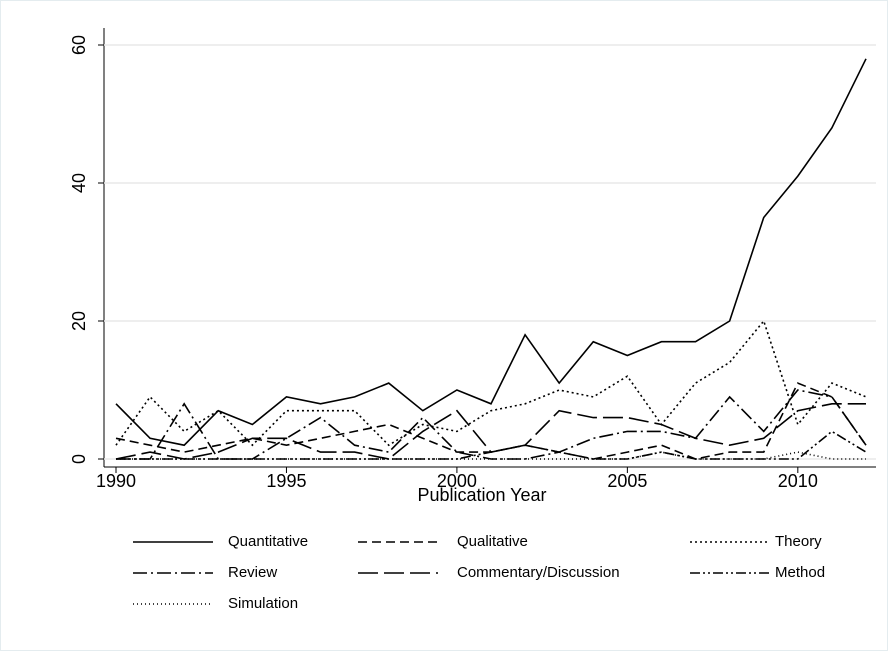 Image resolution: width=888 pixels, height=651 pixels. I want to click on legend-label: Theory, so click(798, 541).